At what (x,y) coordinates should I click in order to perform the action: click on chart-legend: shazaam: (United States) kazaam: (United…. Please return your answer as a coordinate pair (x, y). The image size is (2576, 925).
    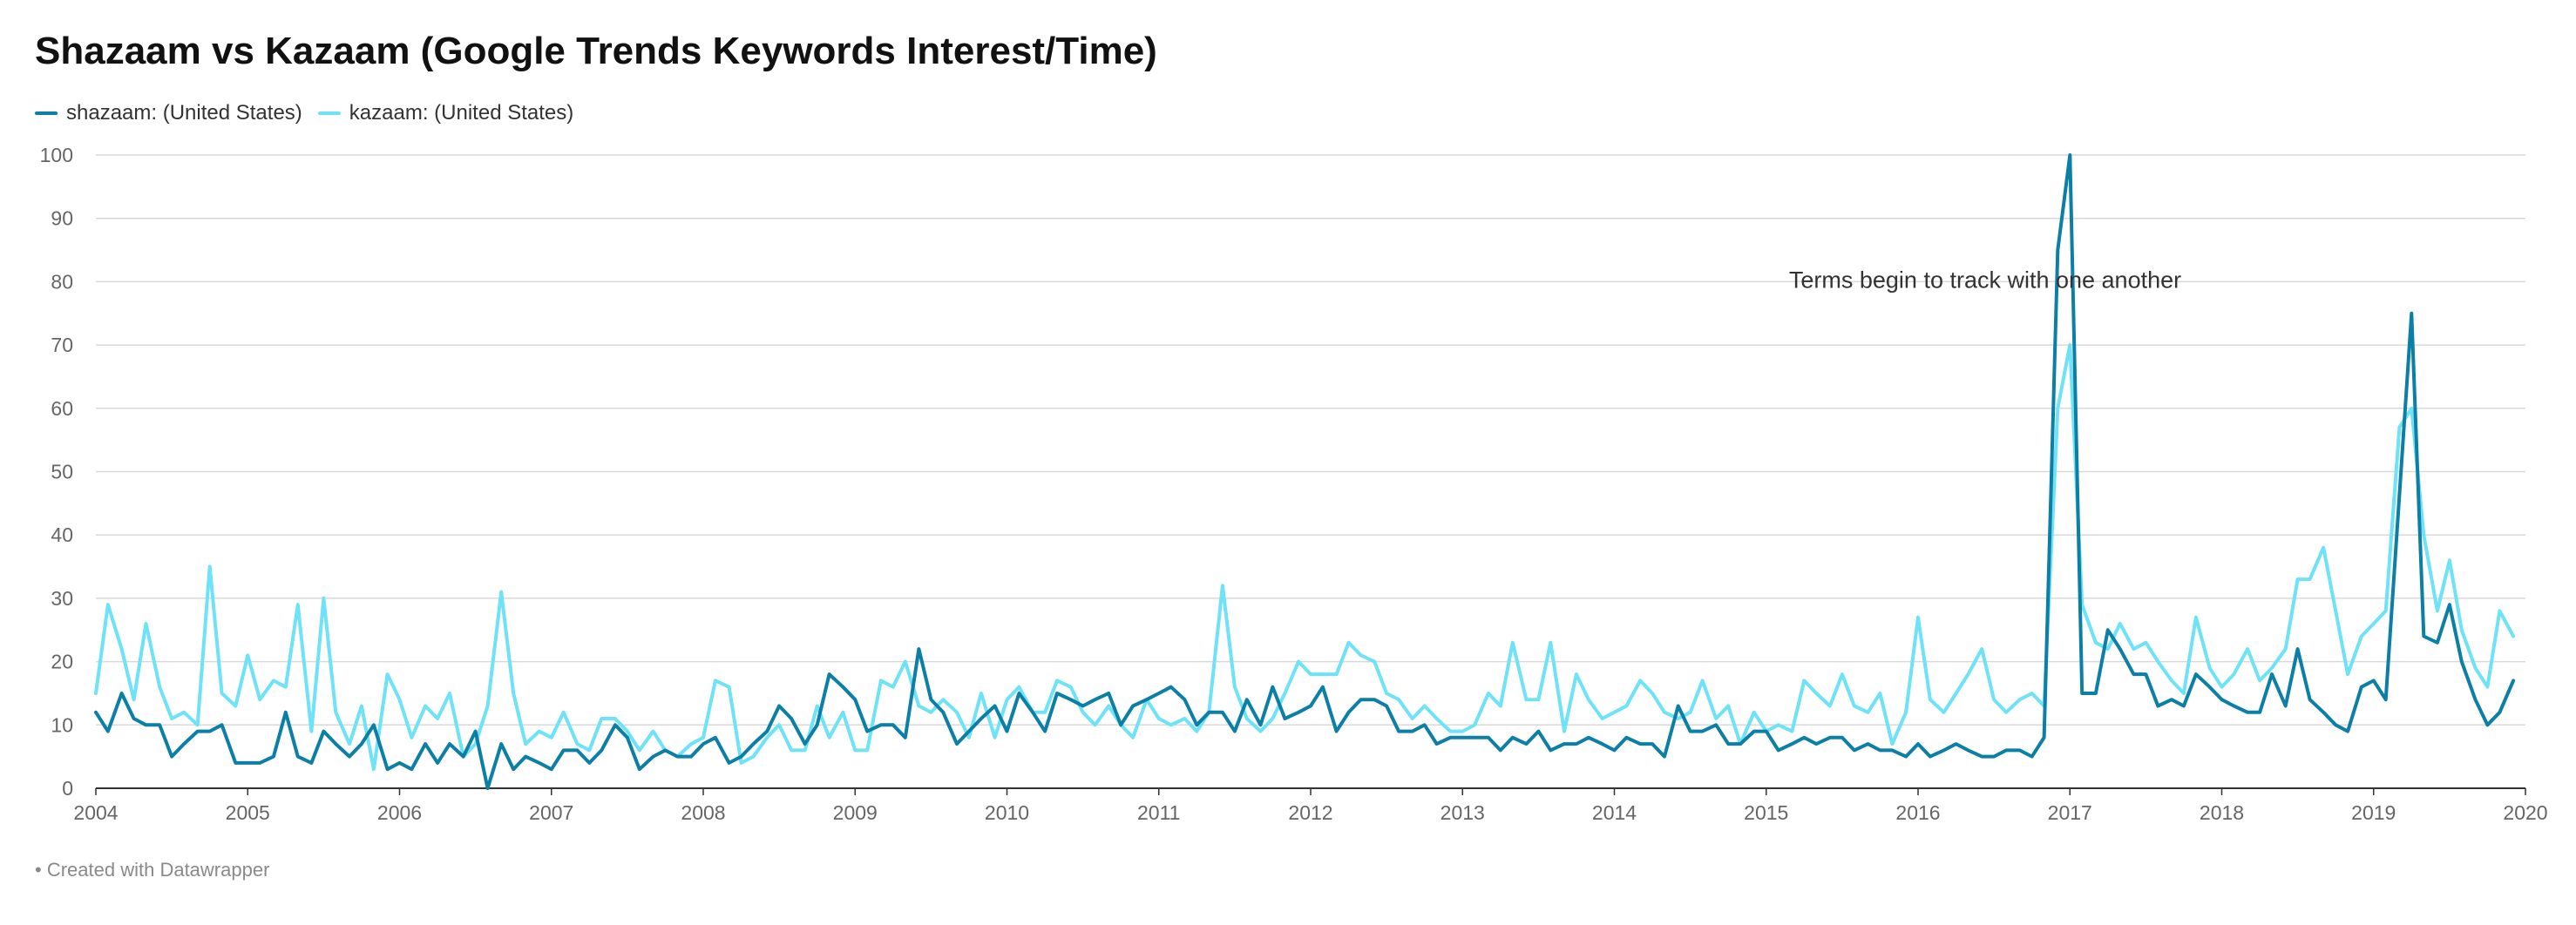
    Looking at the image, I should click on (312, 113).